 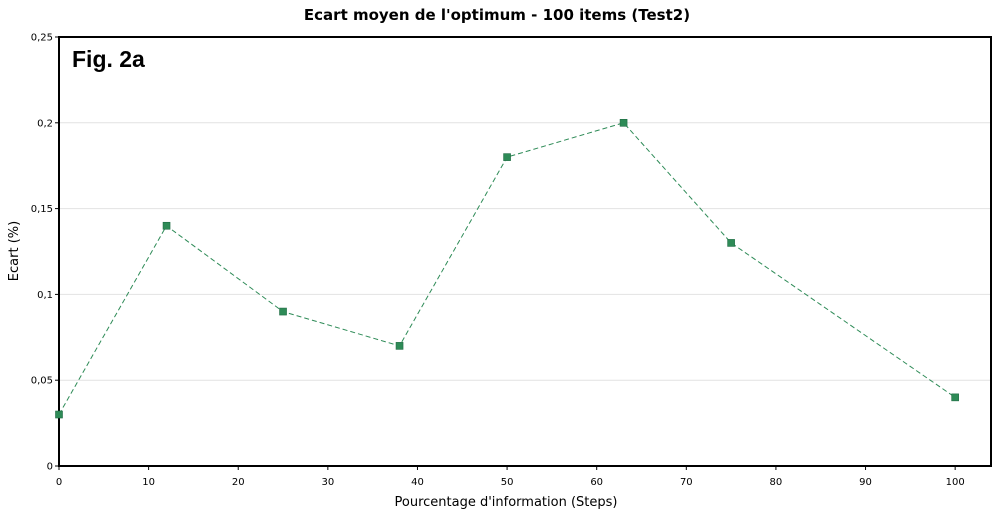 What do you see at coordinates (59, 482) in the screenshot?
I see `x-tick-label: 0` at bounding box center [59, 482].